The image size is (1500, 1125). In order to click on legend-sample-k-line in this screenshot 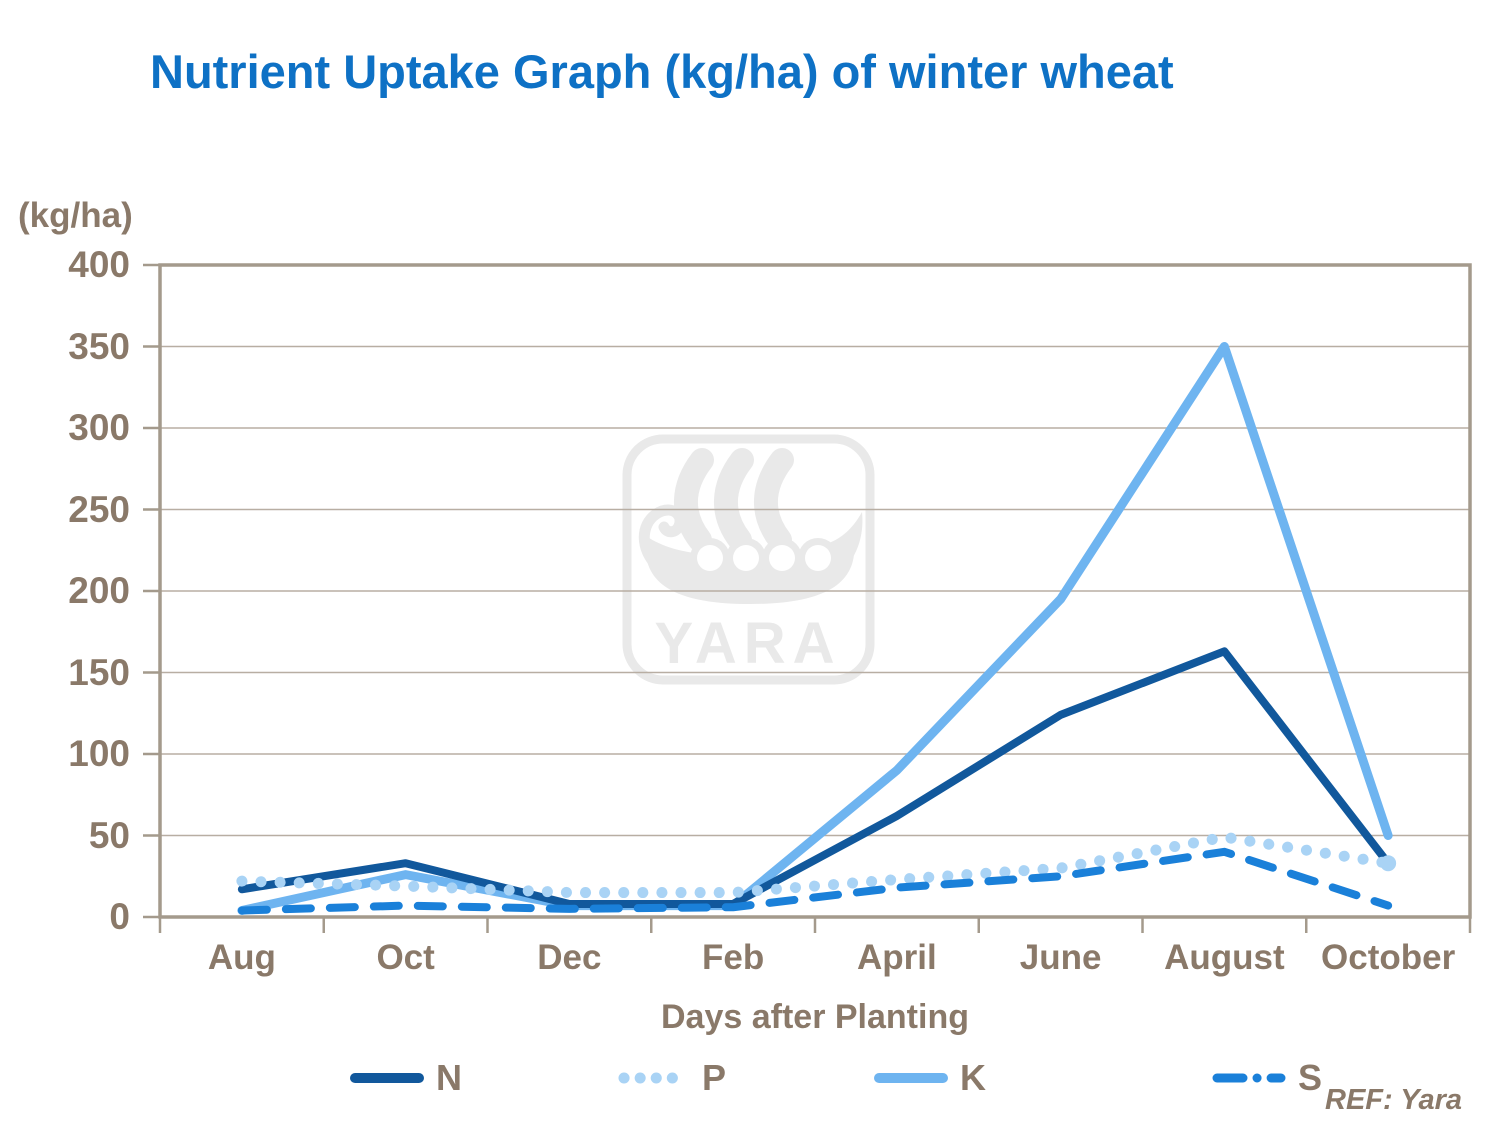, I will do `click(911, 1078)`.